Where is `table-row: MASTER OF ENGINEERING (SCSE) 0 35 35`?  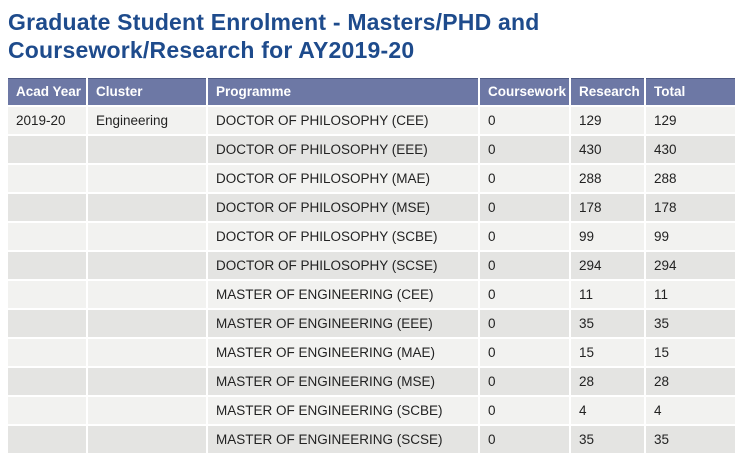 table-row: MASTER OF ENGINEERING (SCSE) 0 35 35 is located at coordinates (371, 439).